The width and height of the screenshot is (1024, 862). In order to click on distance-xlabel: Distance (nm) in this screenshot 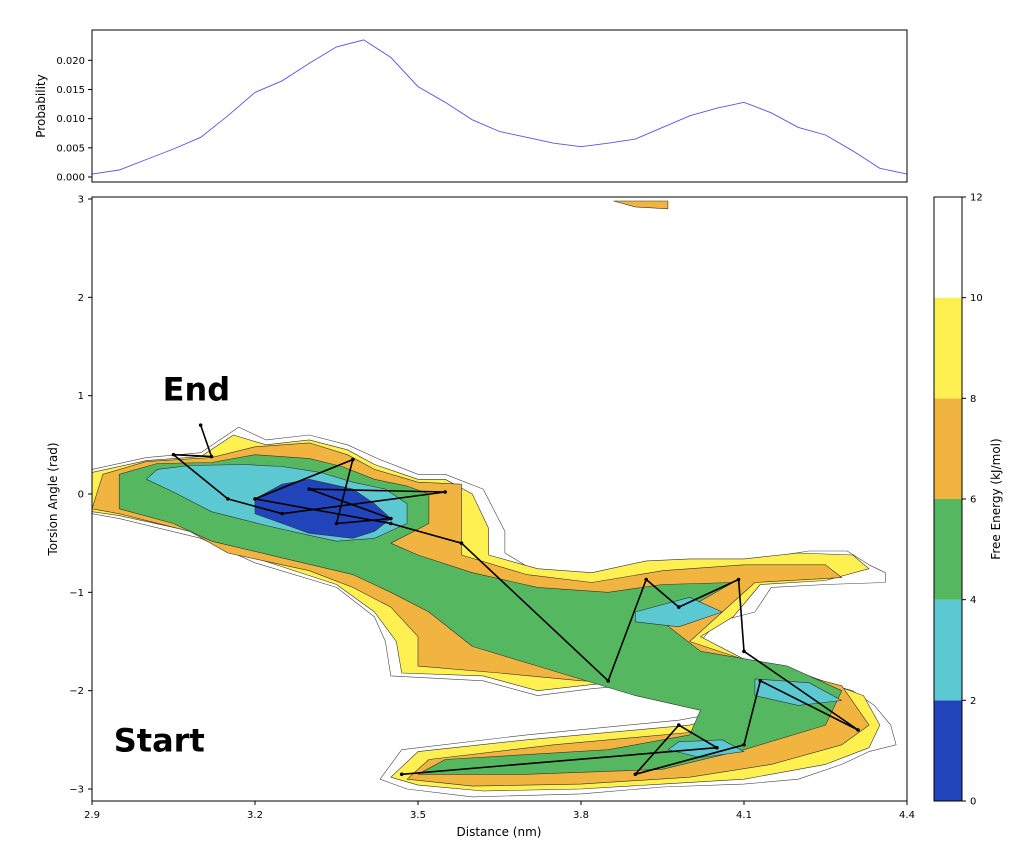, I will do `click(499, 832)`.